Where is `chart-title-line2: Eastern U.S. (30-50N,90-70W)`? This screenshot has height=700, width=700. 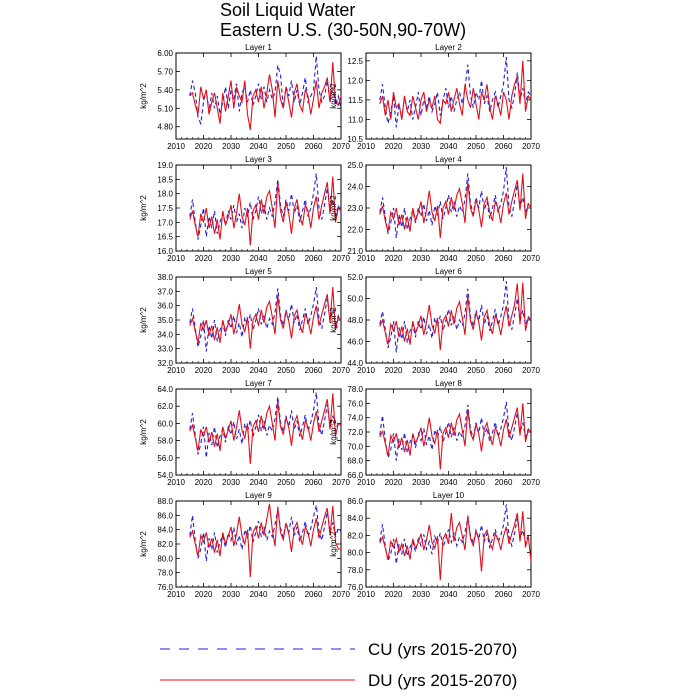 chart-title-line2: Eastern U.S. (30-50N,90-70W) is located at coordinates (343, 30).